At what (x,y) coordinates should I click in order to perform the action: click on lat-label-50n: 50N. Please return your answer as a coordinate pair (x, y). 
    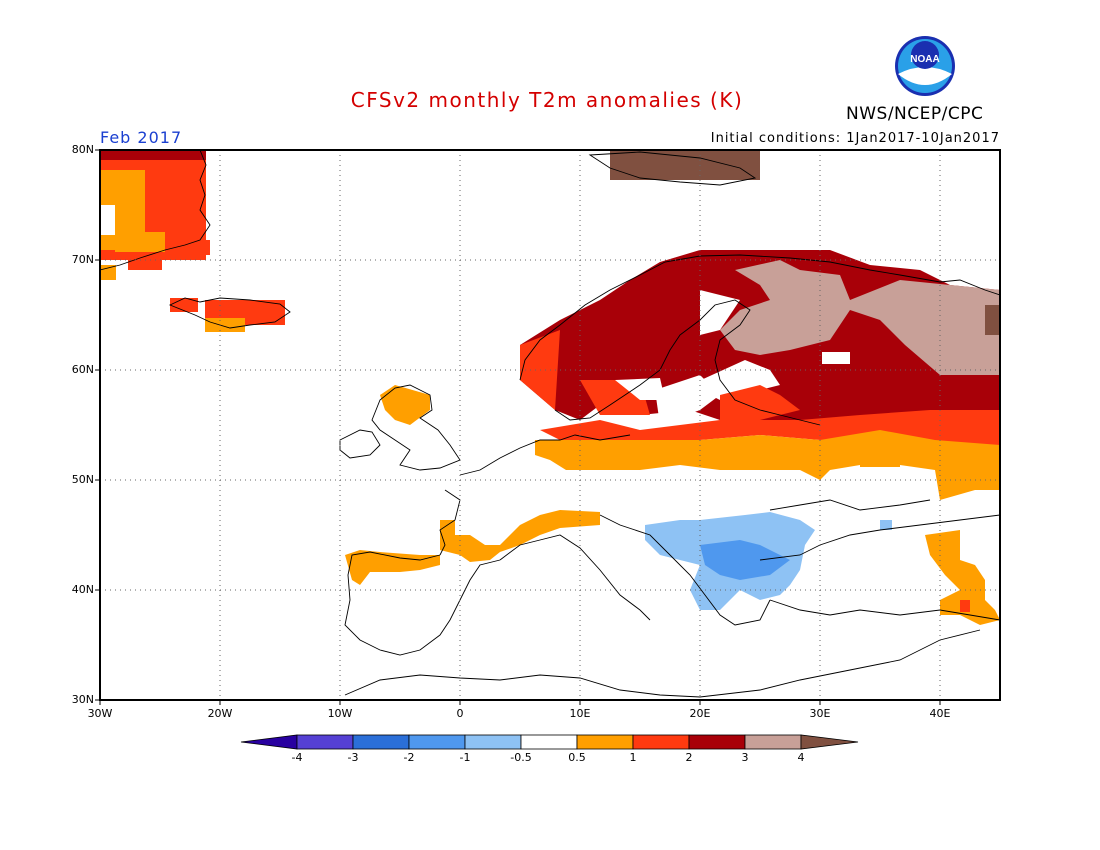
    Looking at the image, I should click on (82, 479).